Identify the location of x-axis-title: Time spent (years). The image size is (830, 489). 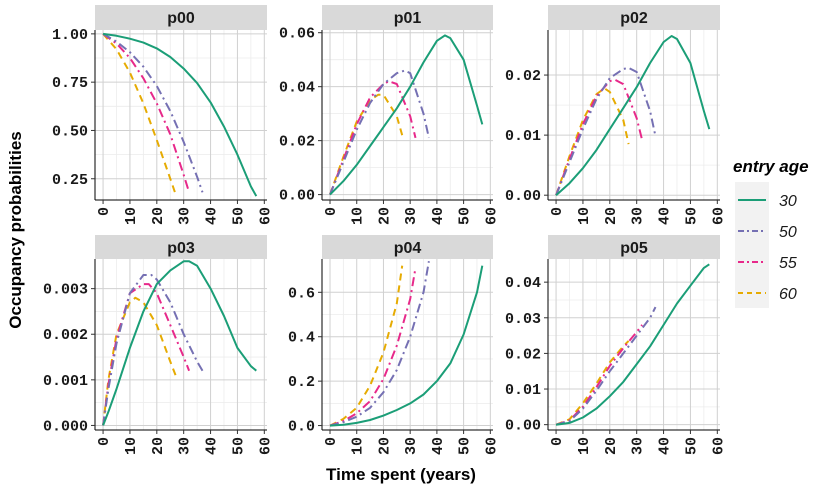
(401, 474).